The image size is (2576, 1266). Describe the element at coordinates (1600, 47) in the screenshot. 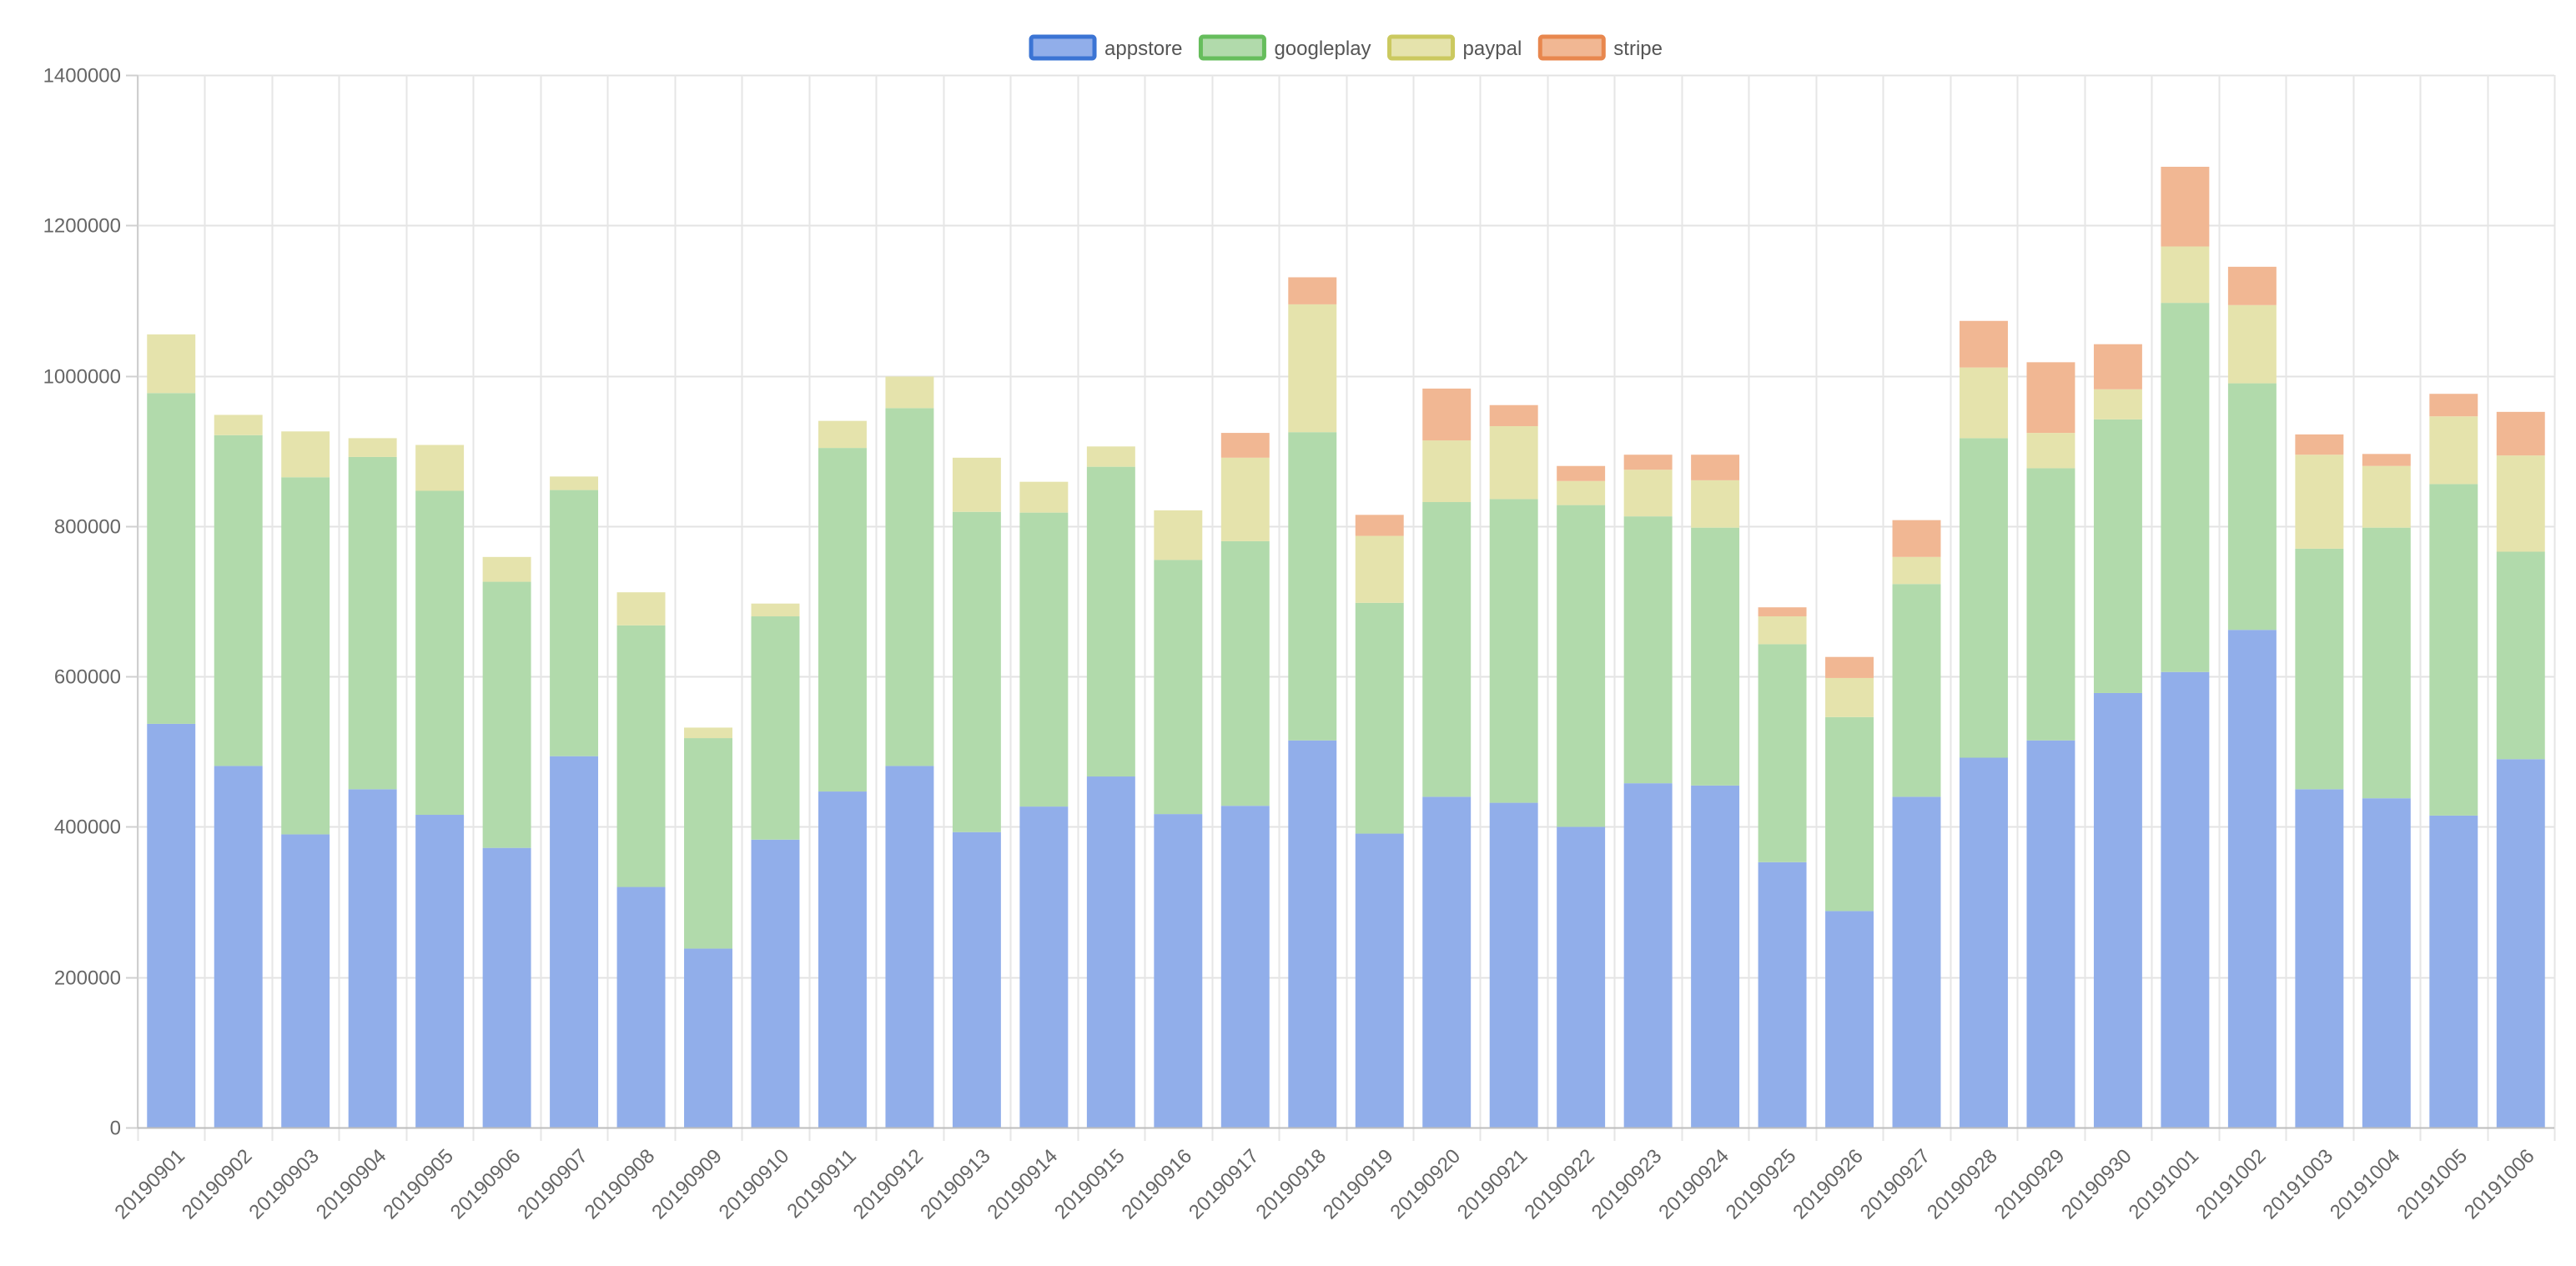

I see `legend-item-stripe: stripe` at that location.